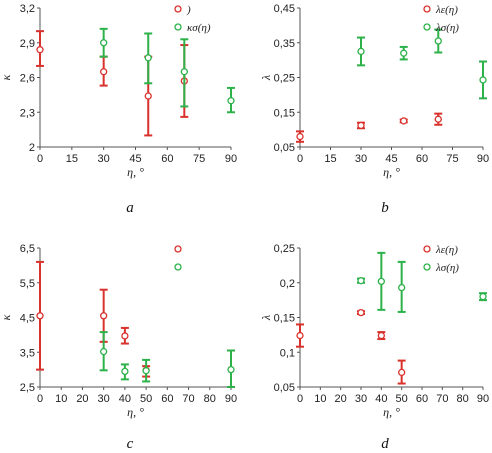 The width and height of the screenshot is (492, 453). I want to click on y-axis-label-d: λ, so click(266, 318).